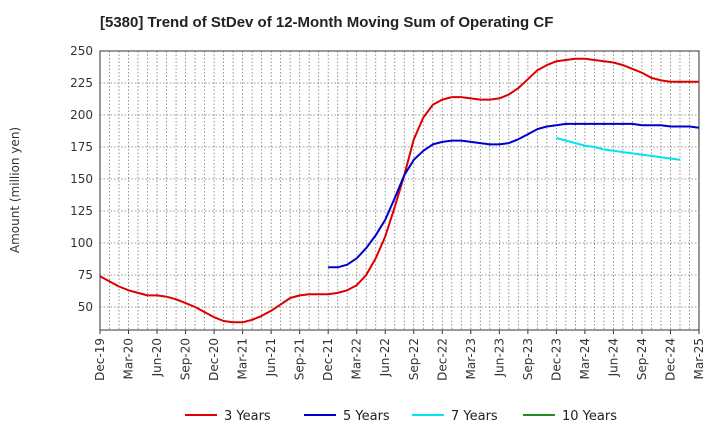 This screenshot has height=440, width=720. I want to click on x-tick-label: Dec-24, so click(670, 359).